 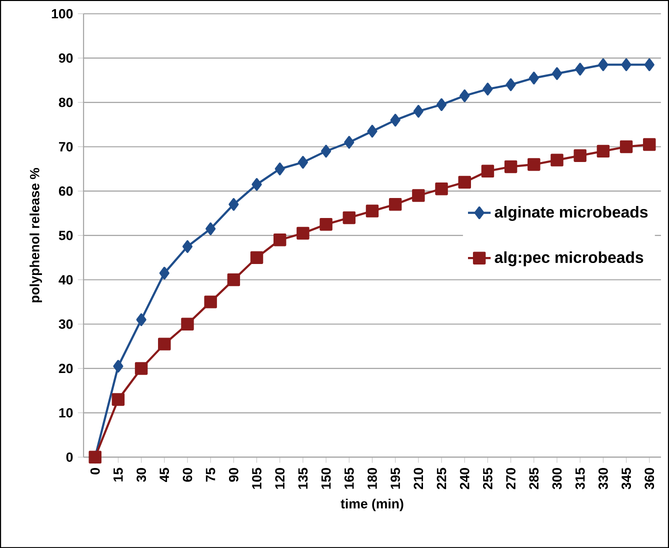 I want to click on x-tick-label: 75, so click(x=211, y=475).